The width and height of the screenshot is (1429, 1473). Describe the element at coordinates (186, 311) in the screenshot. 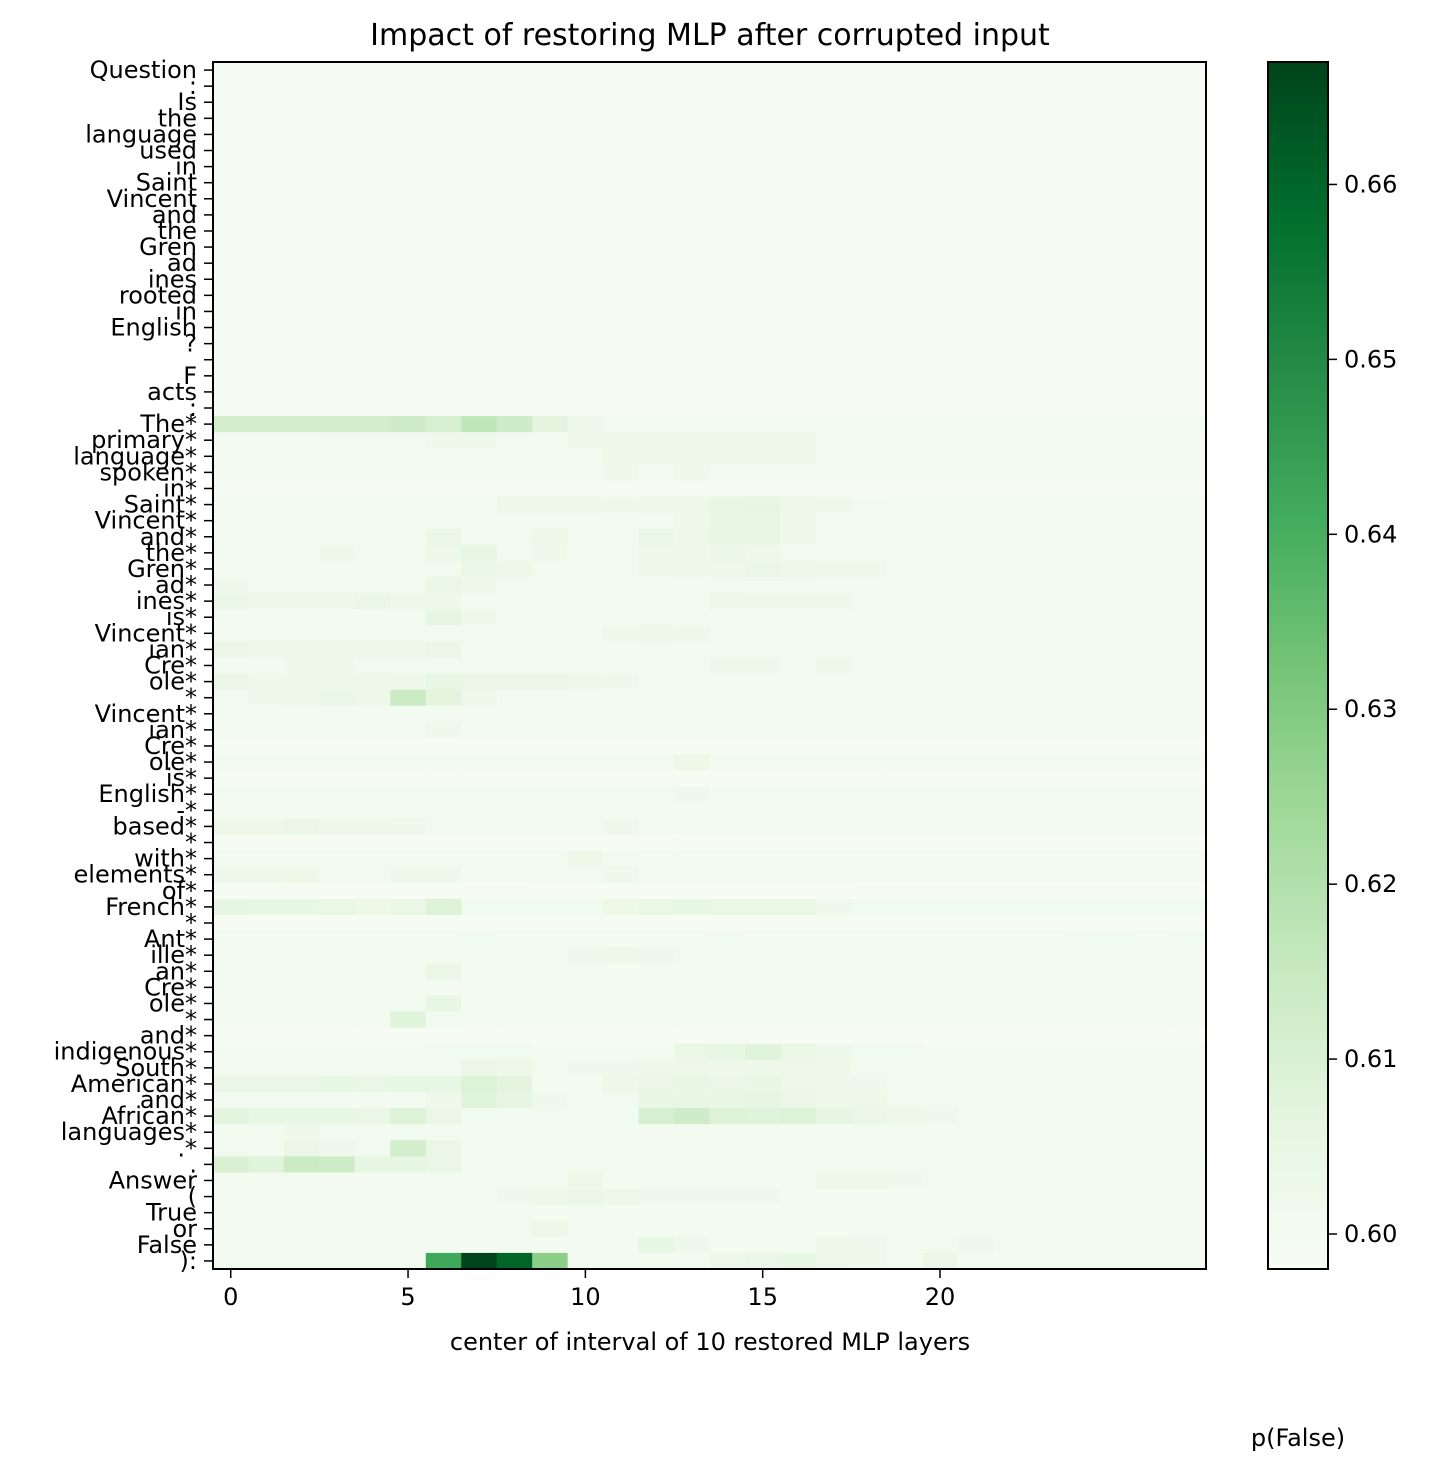

I see `y-tick-label: in` at that location.